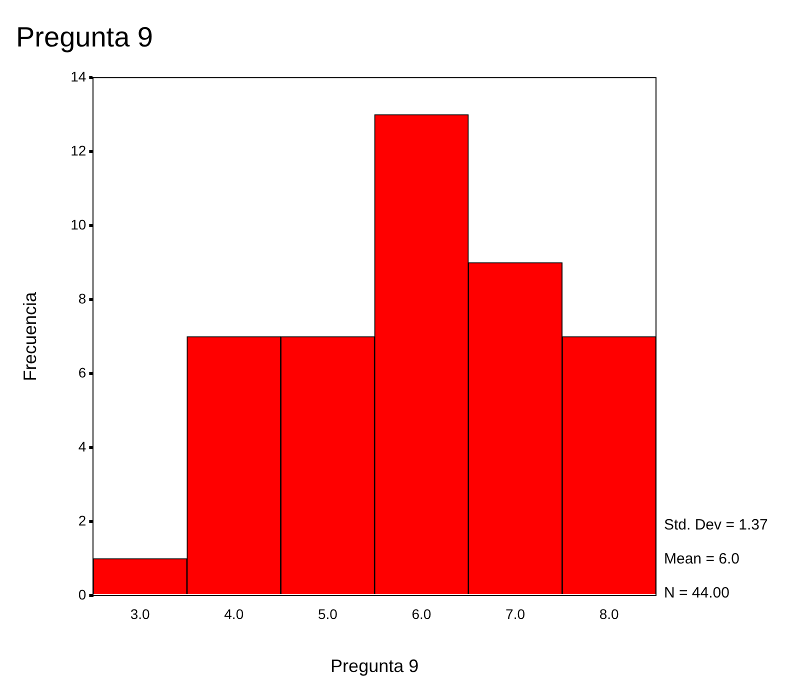  I want to click on y-tick-label: 4, so click(82, 446).